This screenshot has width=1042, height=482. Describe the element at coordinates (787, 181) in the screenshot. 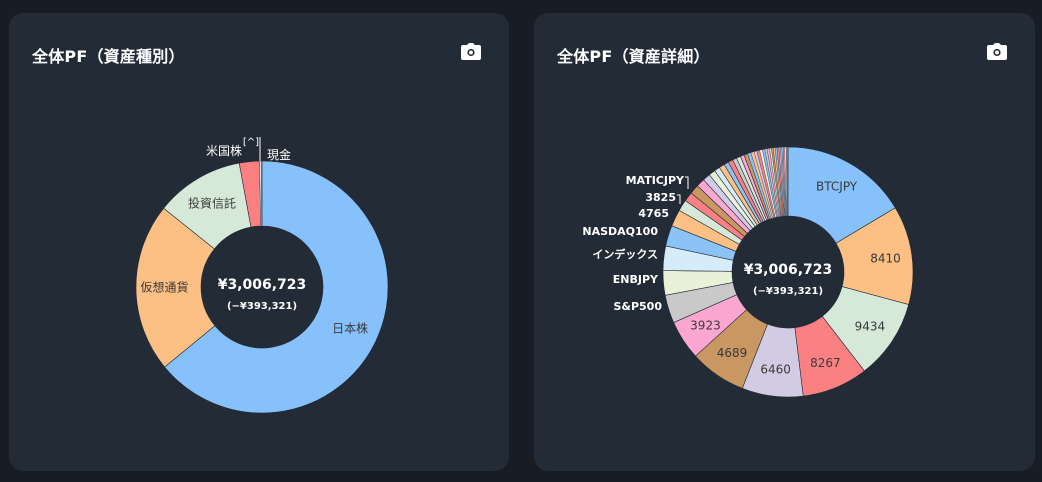

I see `donut-slice` at that location.